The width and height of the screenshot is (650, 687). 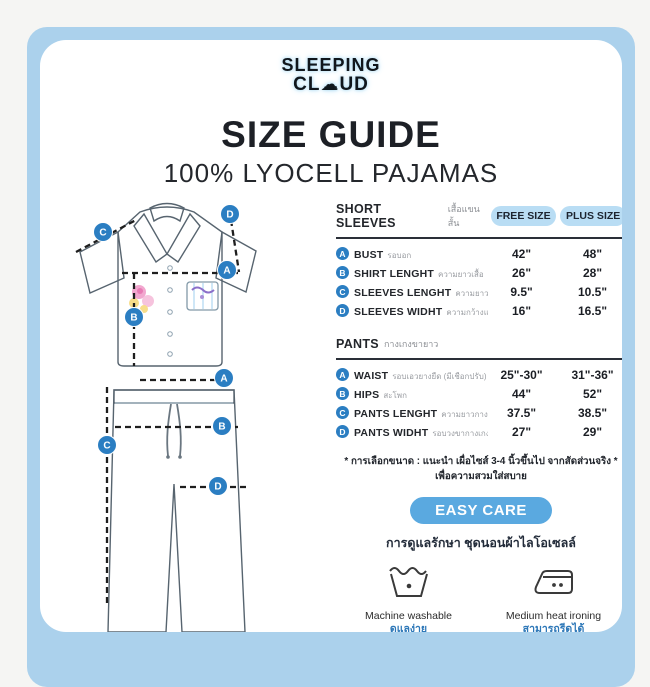 I want to click on row-label: BUST, so click(x=369, y=254).